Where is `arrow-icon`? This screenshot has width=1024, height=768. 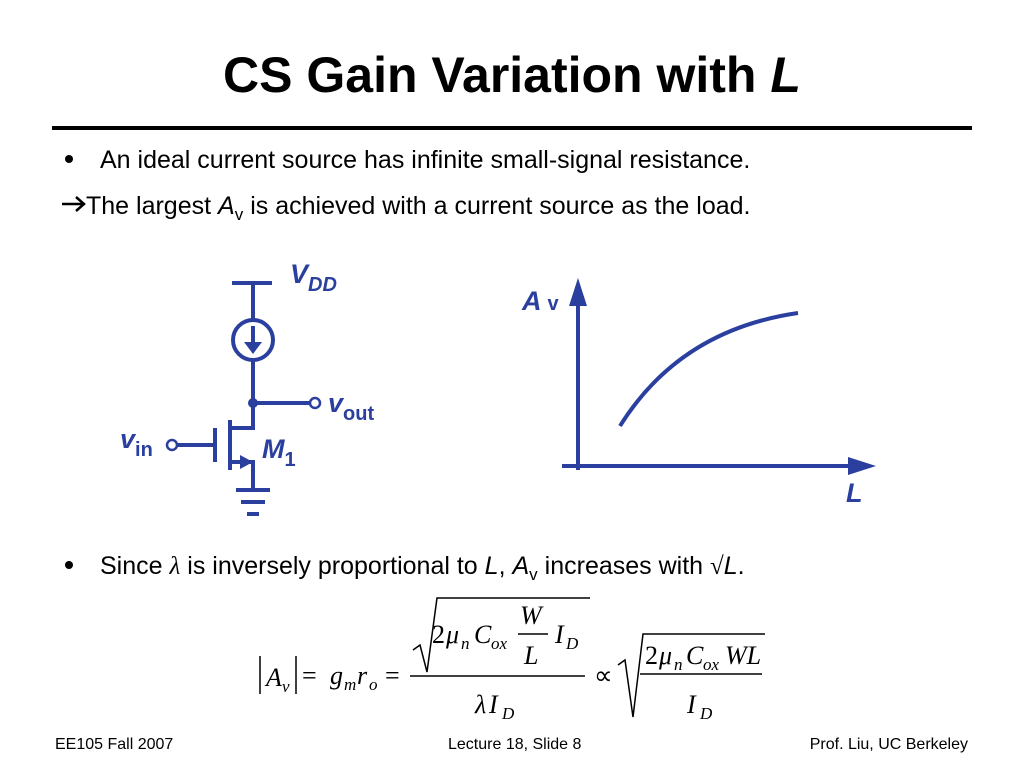
arrow-icon is located at coordinates (74, 204).